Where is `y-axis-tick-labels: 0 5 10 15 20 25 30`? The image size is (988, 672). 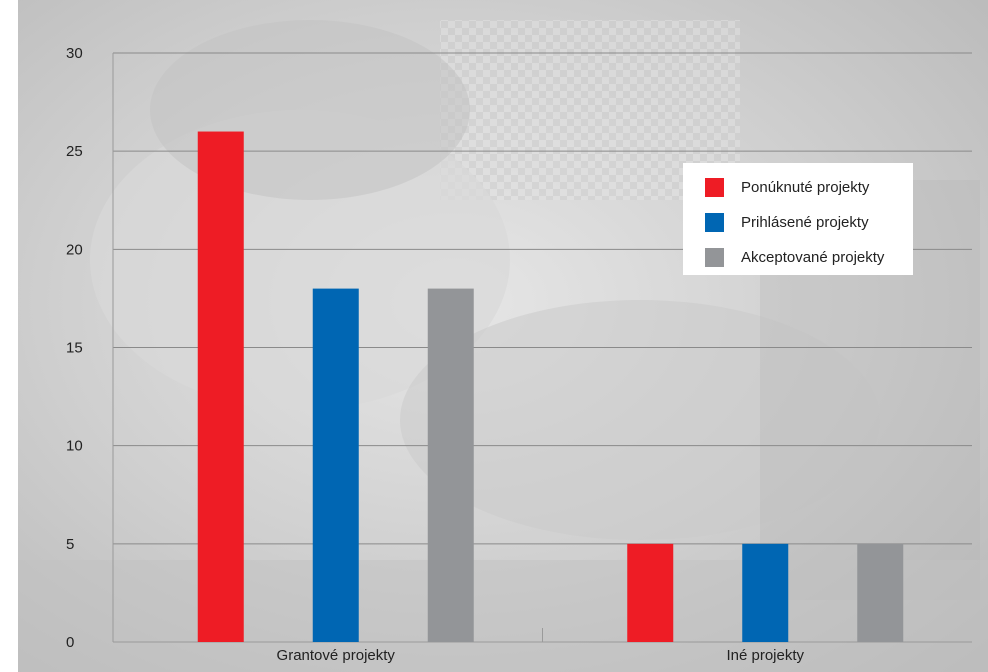 y-axis-tick-labels: 0 5 10 15 20 25 30 is located at coordinates (74, 348).